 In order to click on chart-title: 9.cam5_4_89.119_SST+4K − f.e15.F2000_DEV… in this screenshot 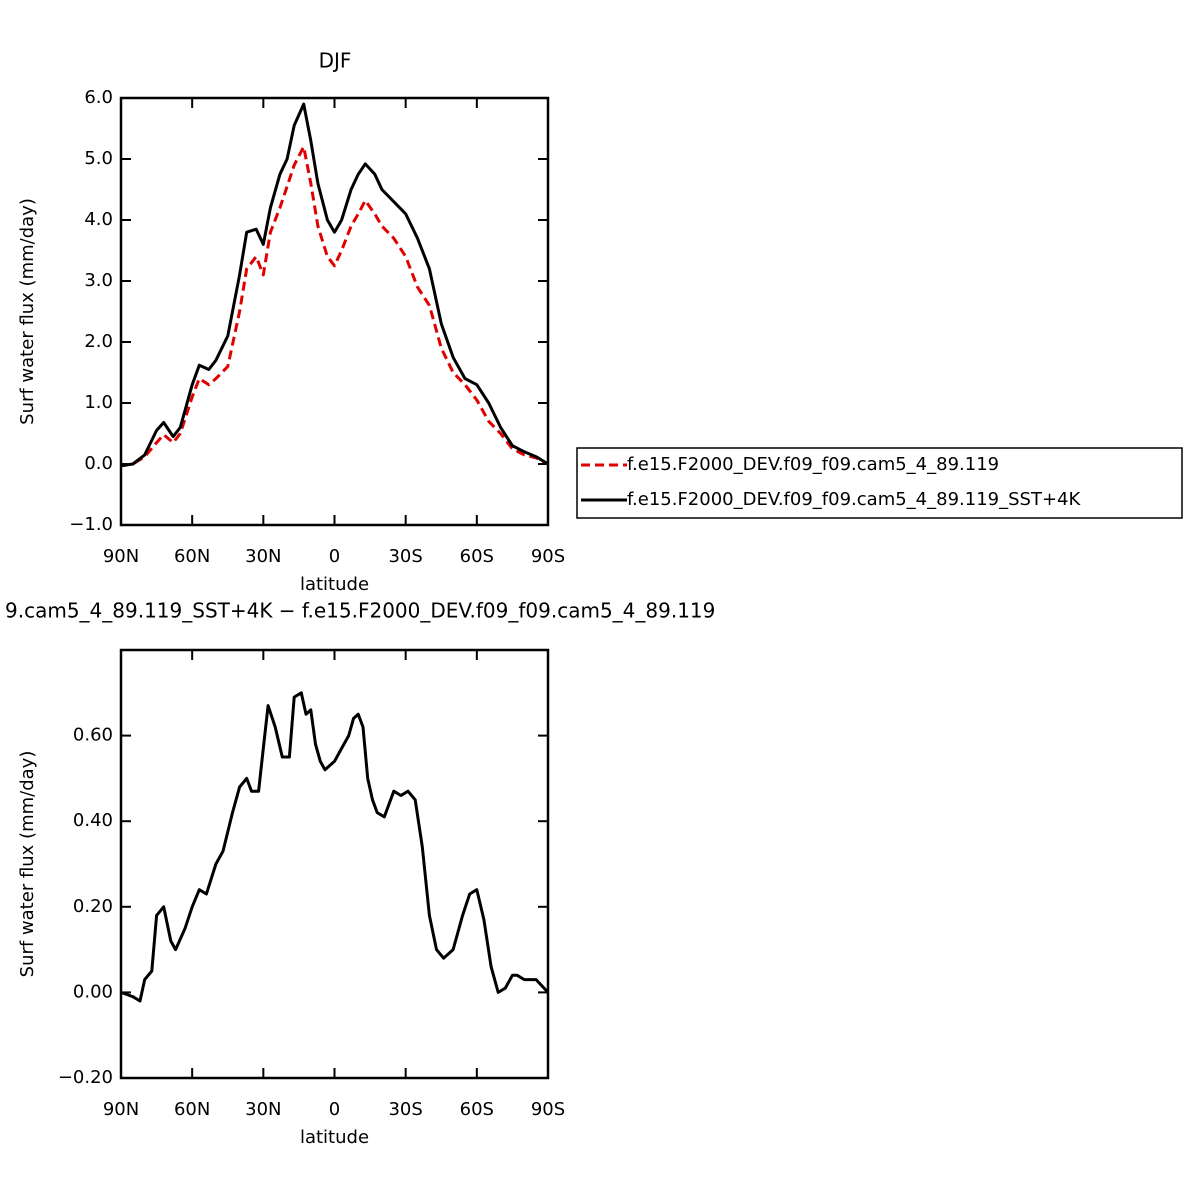, I will do `click(360, 611)`.